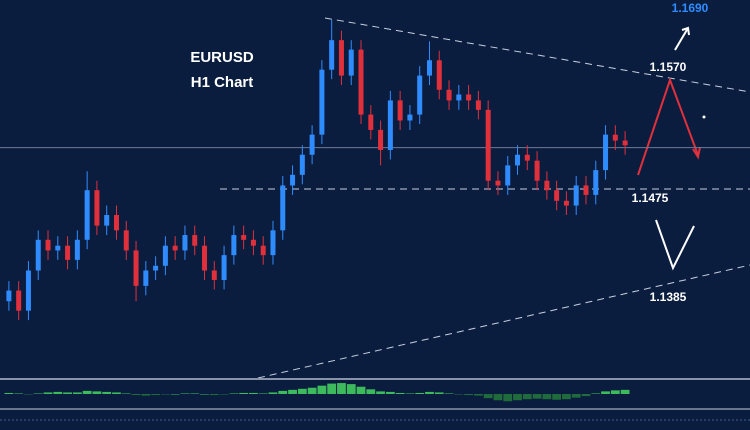  What do you see at coordinates (681, 39) in the screenshot?
I see `arrow-up` at bounding box center [681, 39].